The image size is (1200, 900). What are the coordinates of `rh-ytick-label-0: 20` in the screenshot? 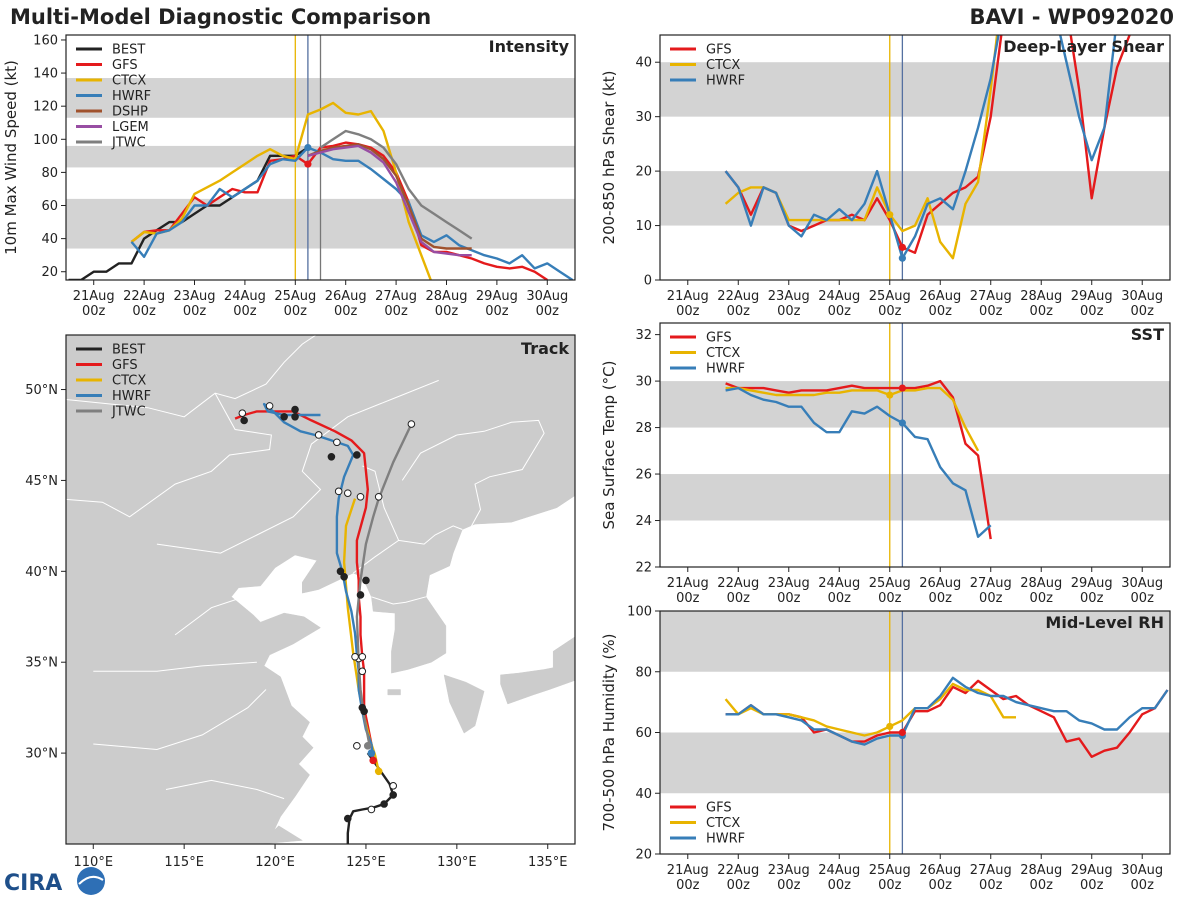 It's located at (643, 855).